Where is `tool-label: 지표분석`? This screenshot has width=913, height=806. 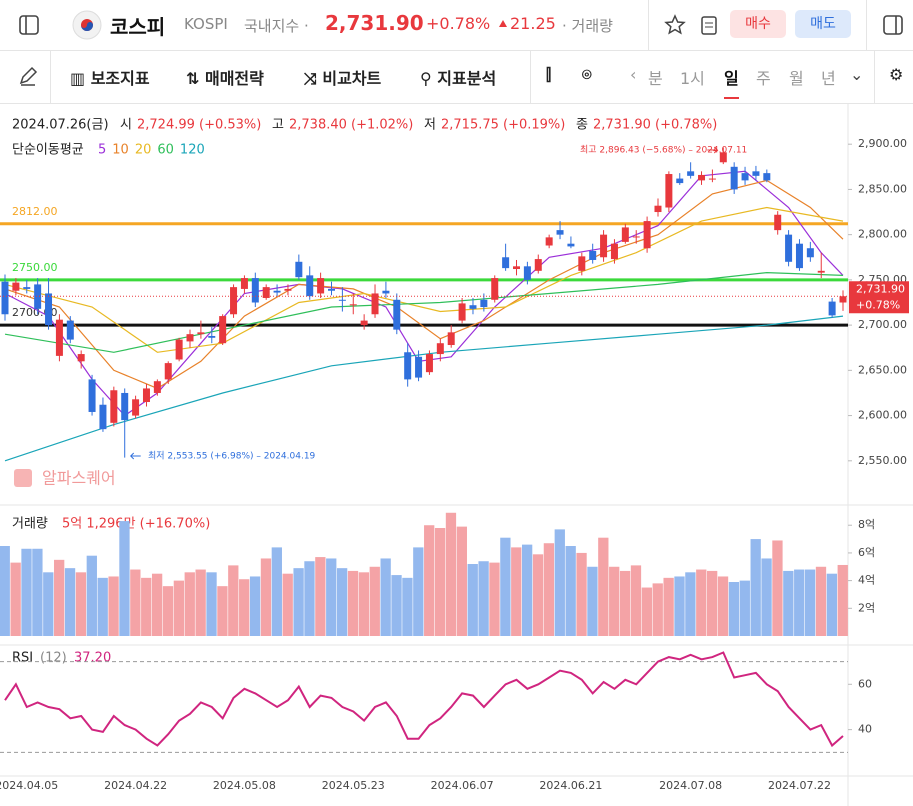 tool-label: 지표분석 is located at coordinates (467, 78).